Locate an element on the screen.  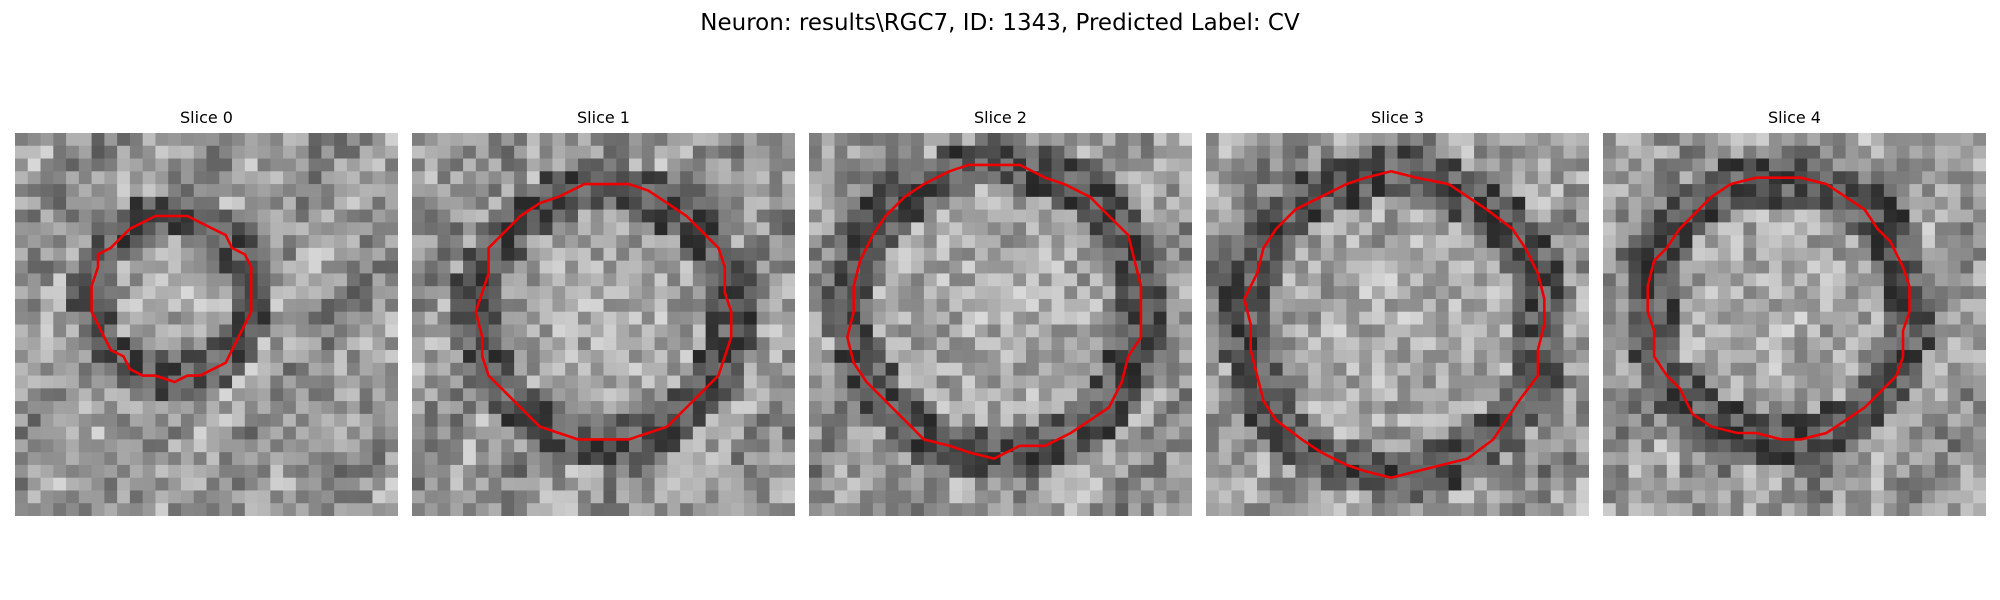
slice-title: Slice 3 is located at coordinates (1397, 117).